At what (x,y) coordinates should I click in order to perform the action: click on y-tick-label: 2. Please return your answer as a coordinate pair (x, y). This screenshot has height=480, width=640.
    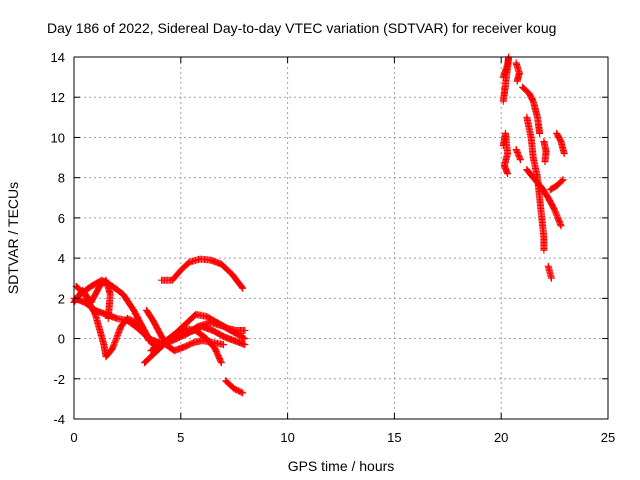
    Looking at the image, I should click on (61, 298).